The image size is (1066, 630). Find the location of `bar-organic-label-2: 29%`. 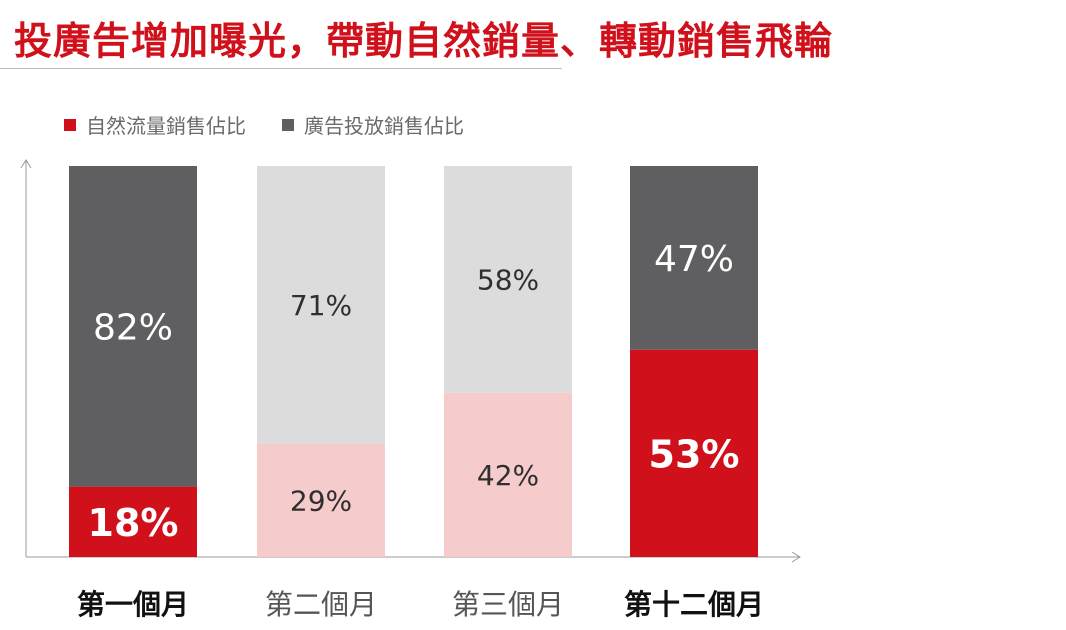

bar-organic-label-2: 29% is located at coordinates (321, 500).